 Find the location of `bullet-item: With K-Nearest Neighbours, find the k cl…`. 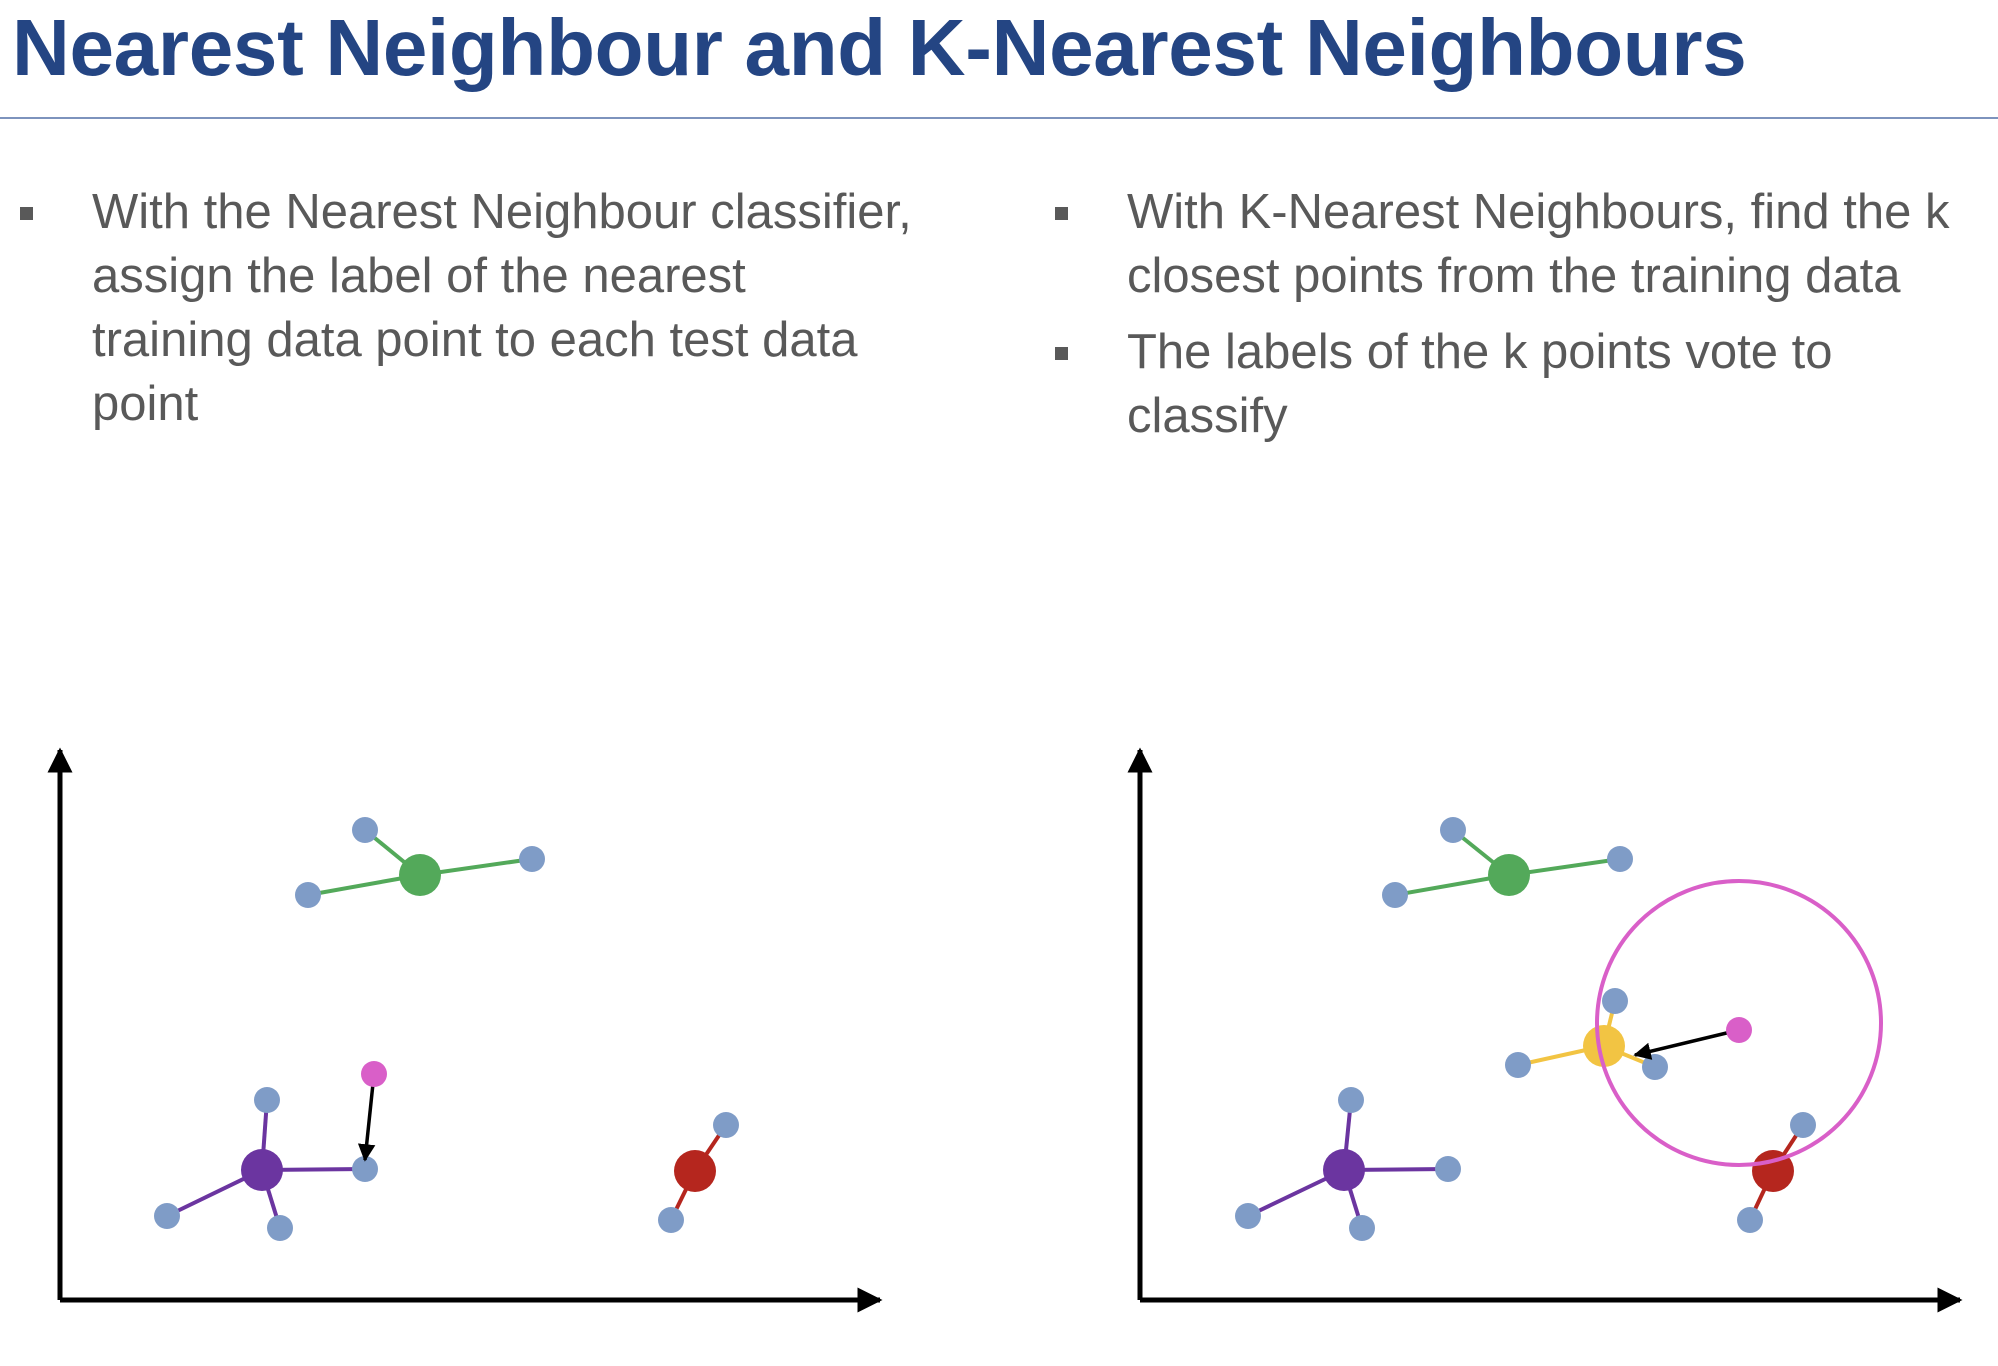

bullet-item: With K-Nearest Neighbours, find the k cl… is located at coordinates (1519, 244).